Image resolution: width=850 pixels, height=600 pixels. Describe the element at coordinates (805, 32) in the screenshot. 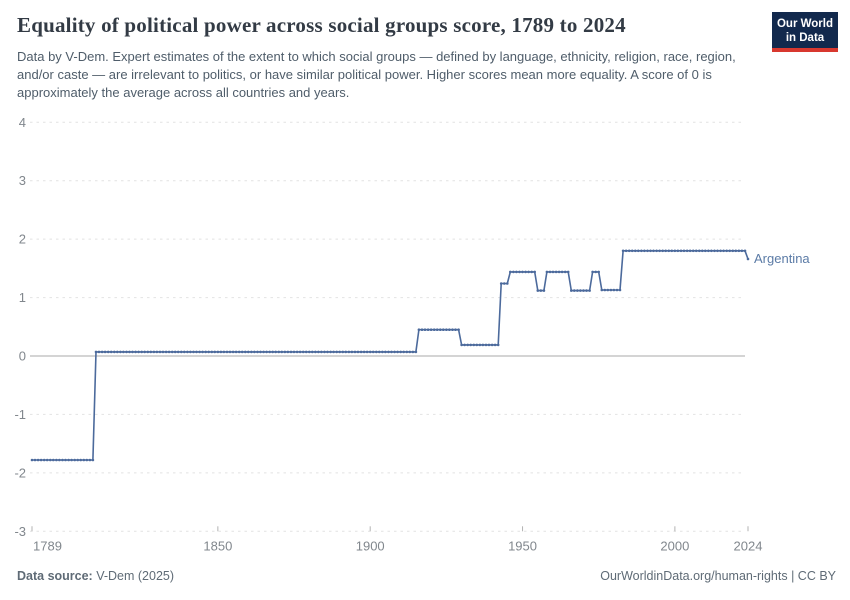

I see `owid-logo: Our World in Data` at that location.